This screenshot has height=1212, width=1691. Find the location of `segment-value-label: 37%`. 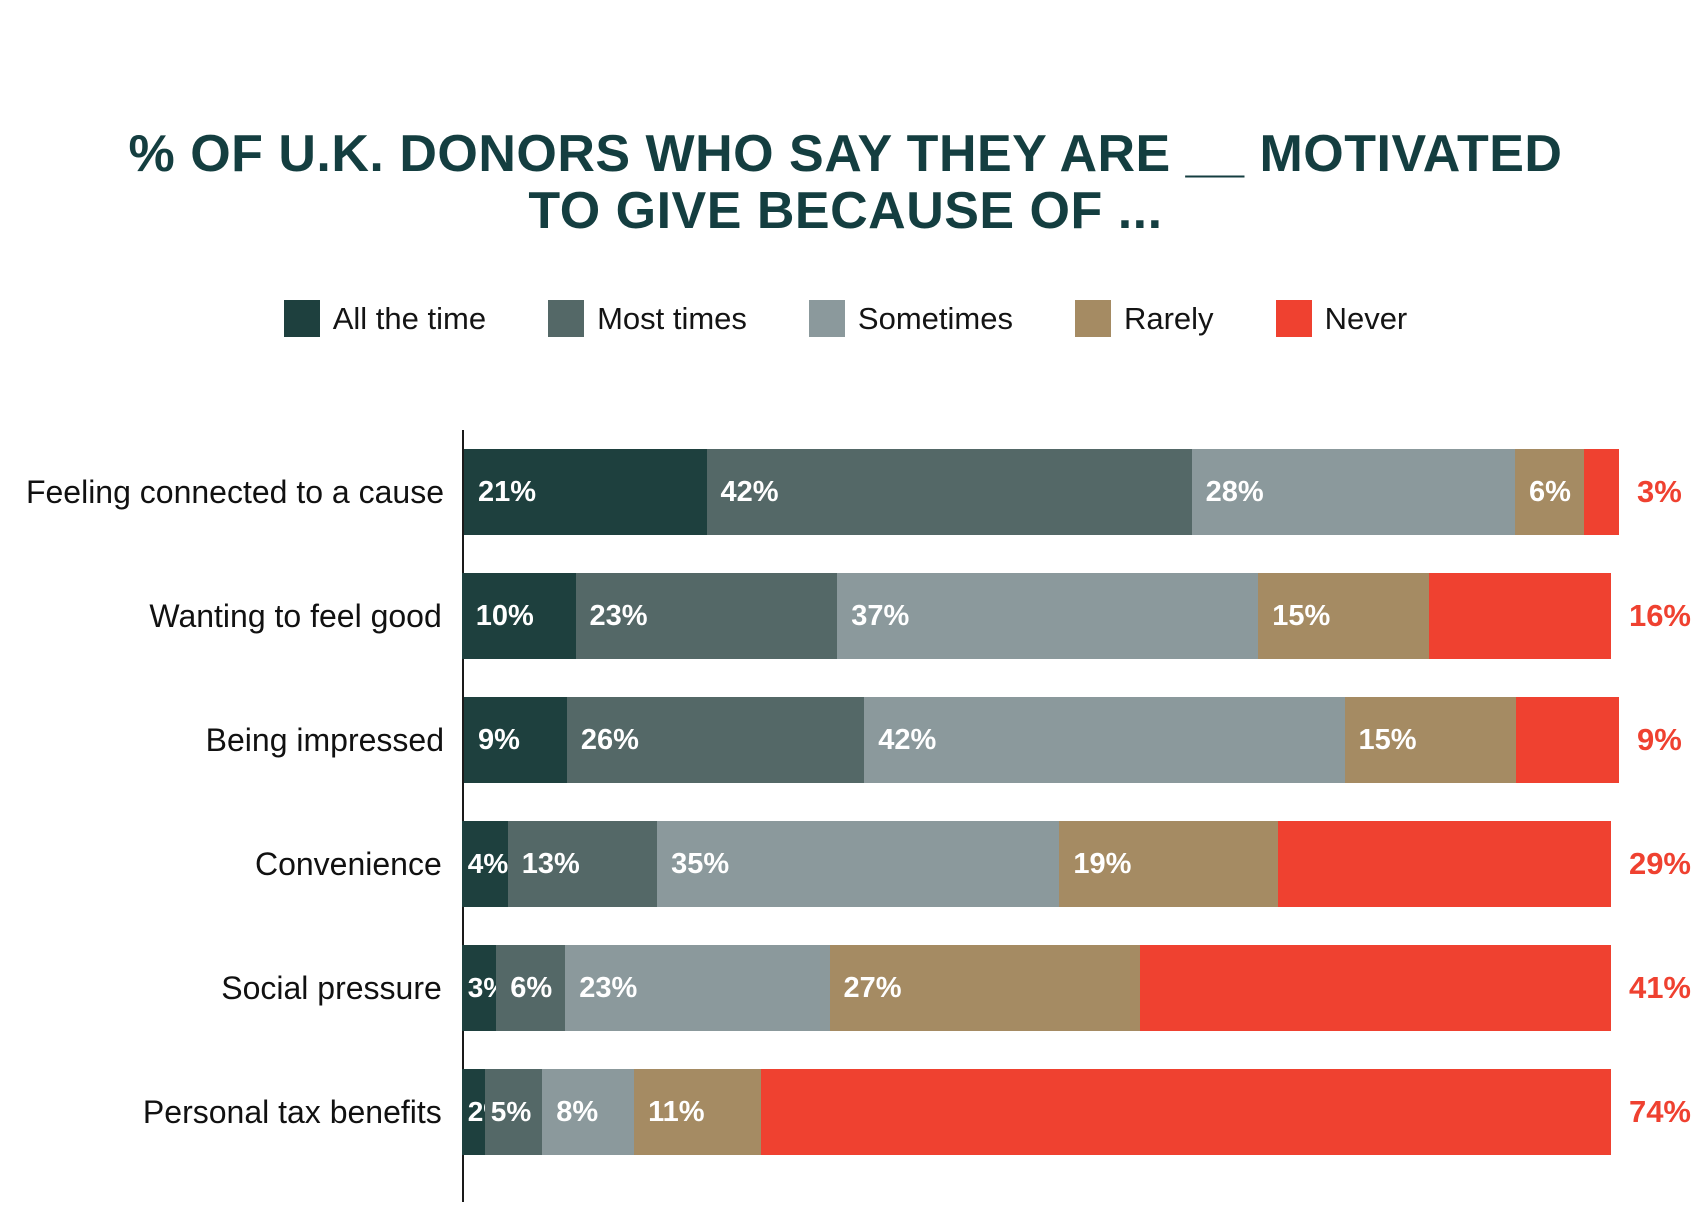

segment-value-label: 37% is located at coordinates (880, 615).